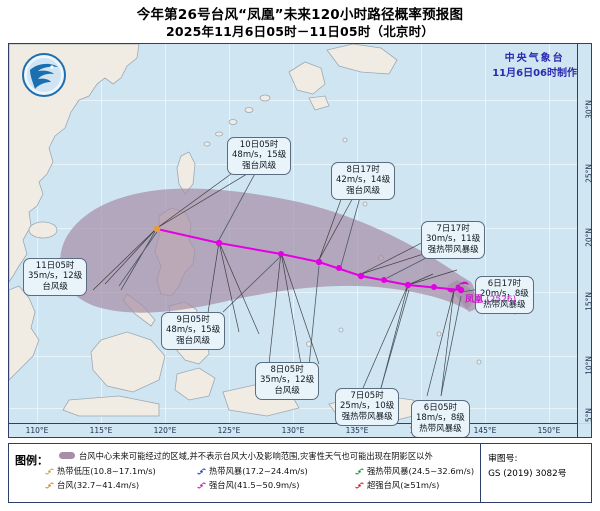  What do you see at coordinates (259, 478) in the screenshot?
I see `legend-symbol-grid: 热带低压(10.8~17.1m/s) 热带风暴(17.2~24.4m/s)` at bounding box center [259, 478].